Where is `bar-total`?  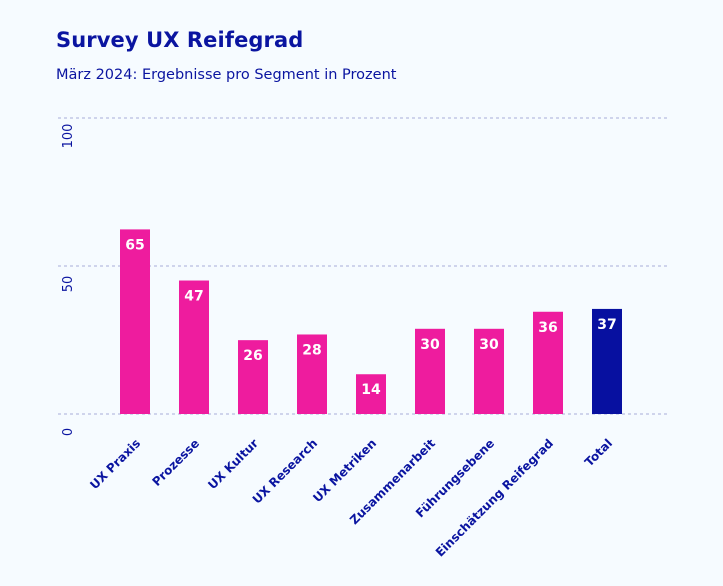
bar-total is located at coordinates (607, 361).